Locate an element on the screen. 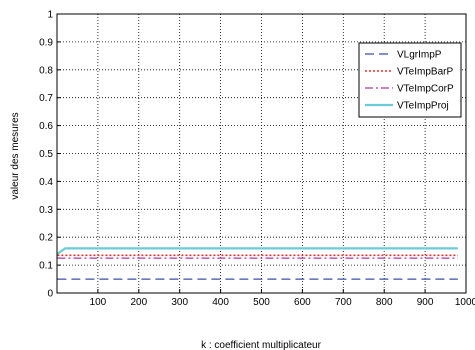 Image resolution: width=475 pixels, height=350 pixels. x-tick-label: 500 is located at coordinates (261, 302).